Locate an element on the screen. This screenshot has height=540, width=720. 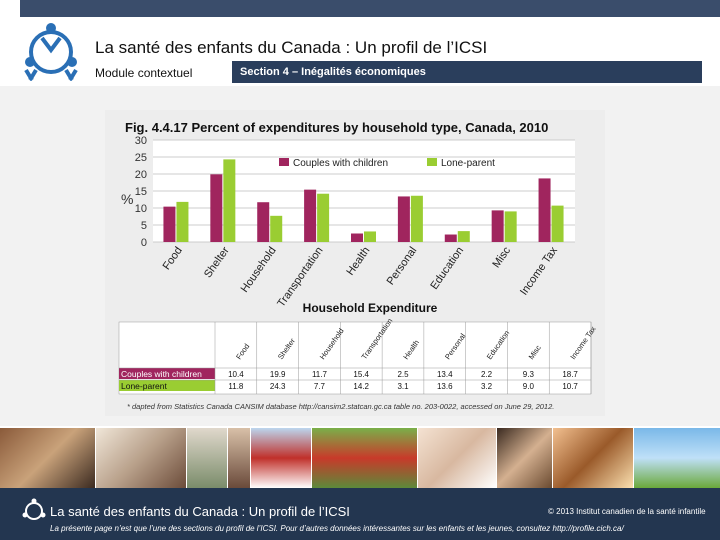
table-cell-lone: 7.7 is located at coordinates (320, 386).